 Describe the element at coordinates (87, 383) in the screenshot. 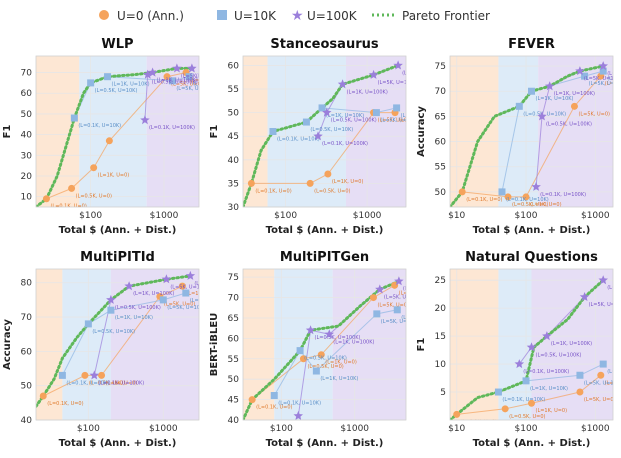

I see `data-label-u10k: (L=0.1K, U=10K)` at that location.